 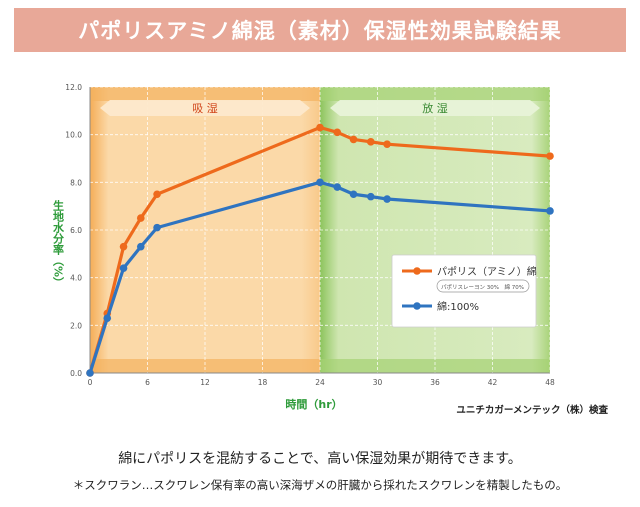 What do you see at coordinates (147, 382) in the screenshot?
I see `x-tick-label: 6` at bounding box center [147, 382].